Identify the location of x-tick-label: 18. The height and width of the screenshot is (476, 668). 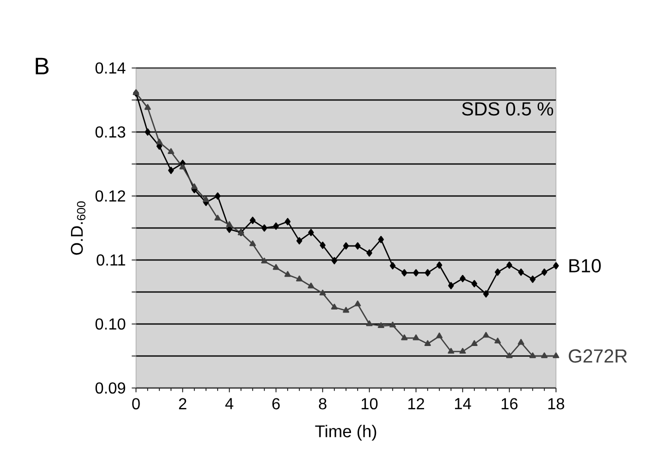
(556, 404).